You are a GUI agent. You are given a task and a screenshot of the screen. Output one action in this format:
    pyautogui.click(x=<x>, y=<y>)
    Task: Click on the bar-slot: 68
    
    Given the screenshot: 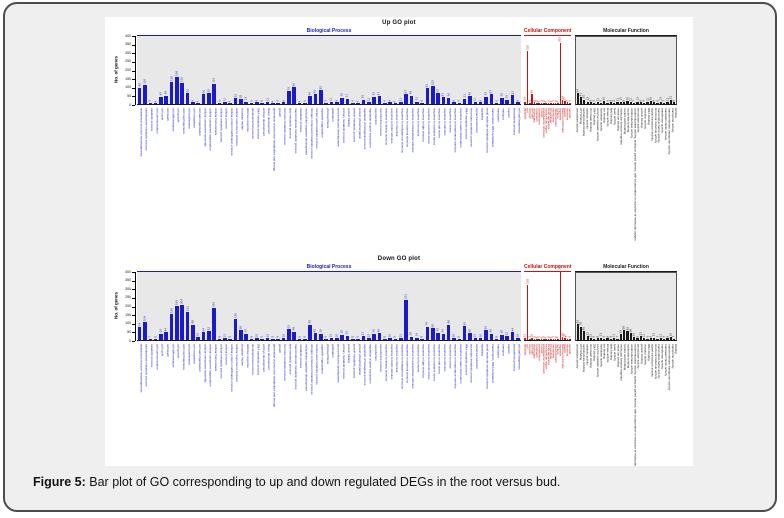 What is the action you would take?
    pyautogui.click(x=432, y=306)
    